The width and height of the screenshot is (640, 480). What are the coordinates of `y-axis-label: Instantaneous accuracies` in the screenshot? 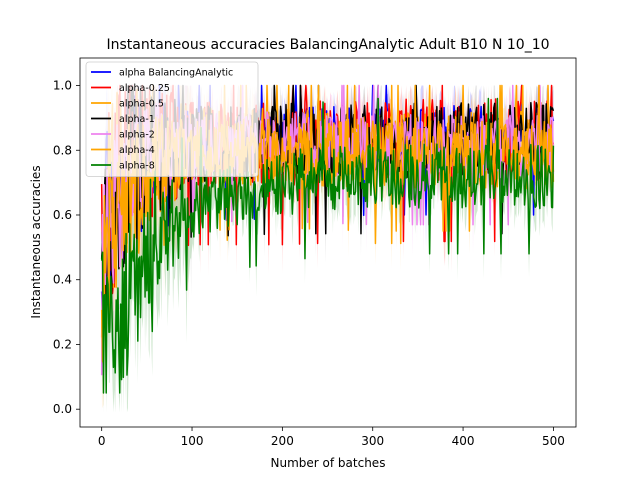 It's located at (36, 241).